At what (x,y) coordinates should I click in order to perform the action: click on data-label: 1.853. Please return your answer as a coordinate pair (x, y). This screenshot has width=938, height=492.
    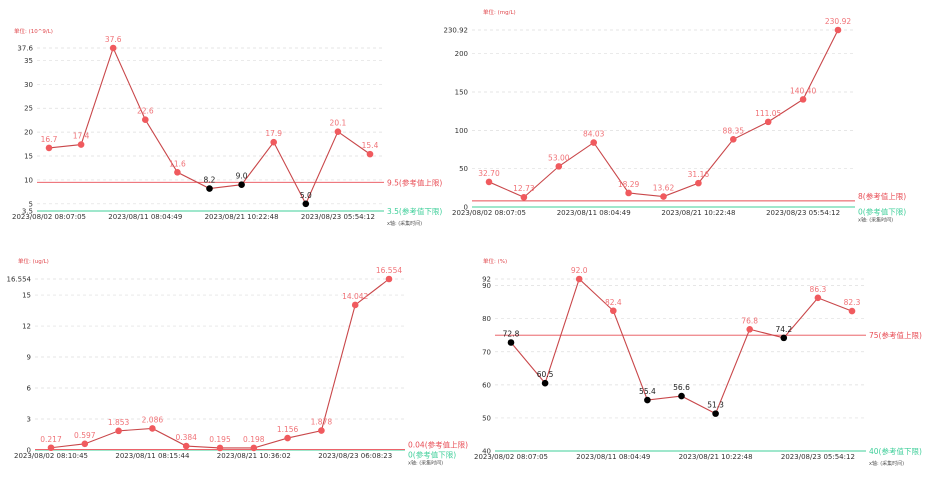
    Looking at the image, I should click on (119, 422).